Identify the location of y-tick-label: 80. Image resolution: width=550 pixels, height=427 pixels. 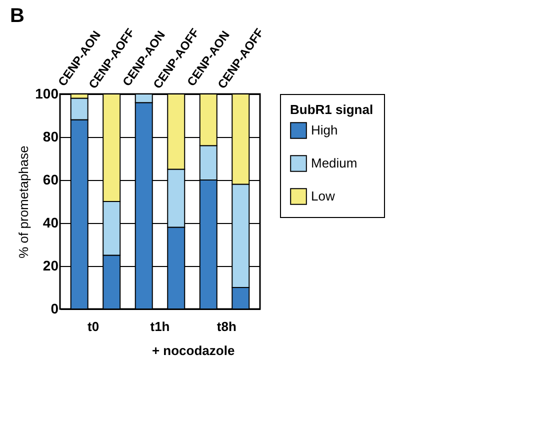
(50, 136).